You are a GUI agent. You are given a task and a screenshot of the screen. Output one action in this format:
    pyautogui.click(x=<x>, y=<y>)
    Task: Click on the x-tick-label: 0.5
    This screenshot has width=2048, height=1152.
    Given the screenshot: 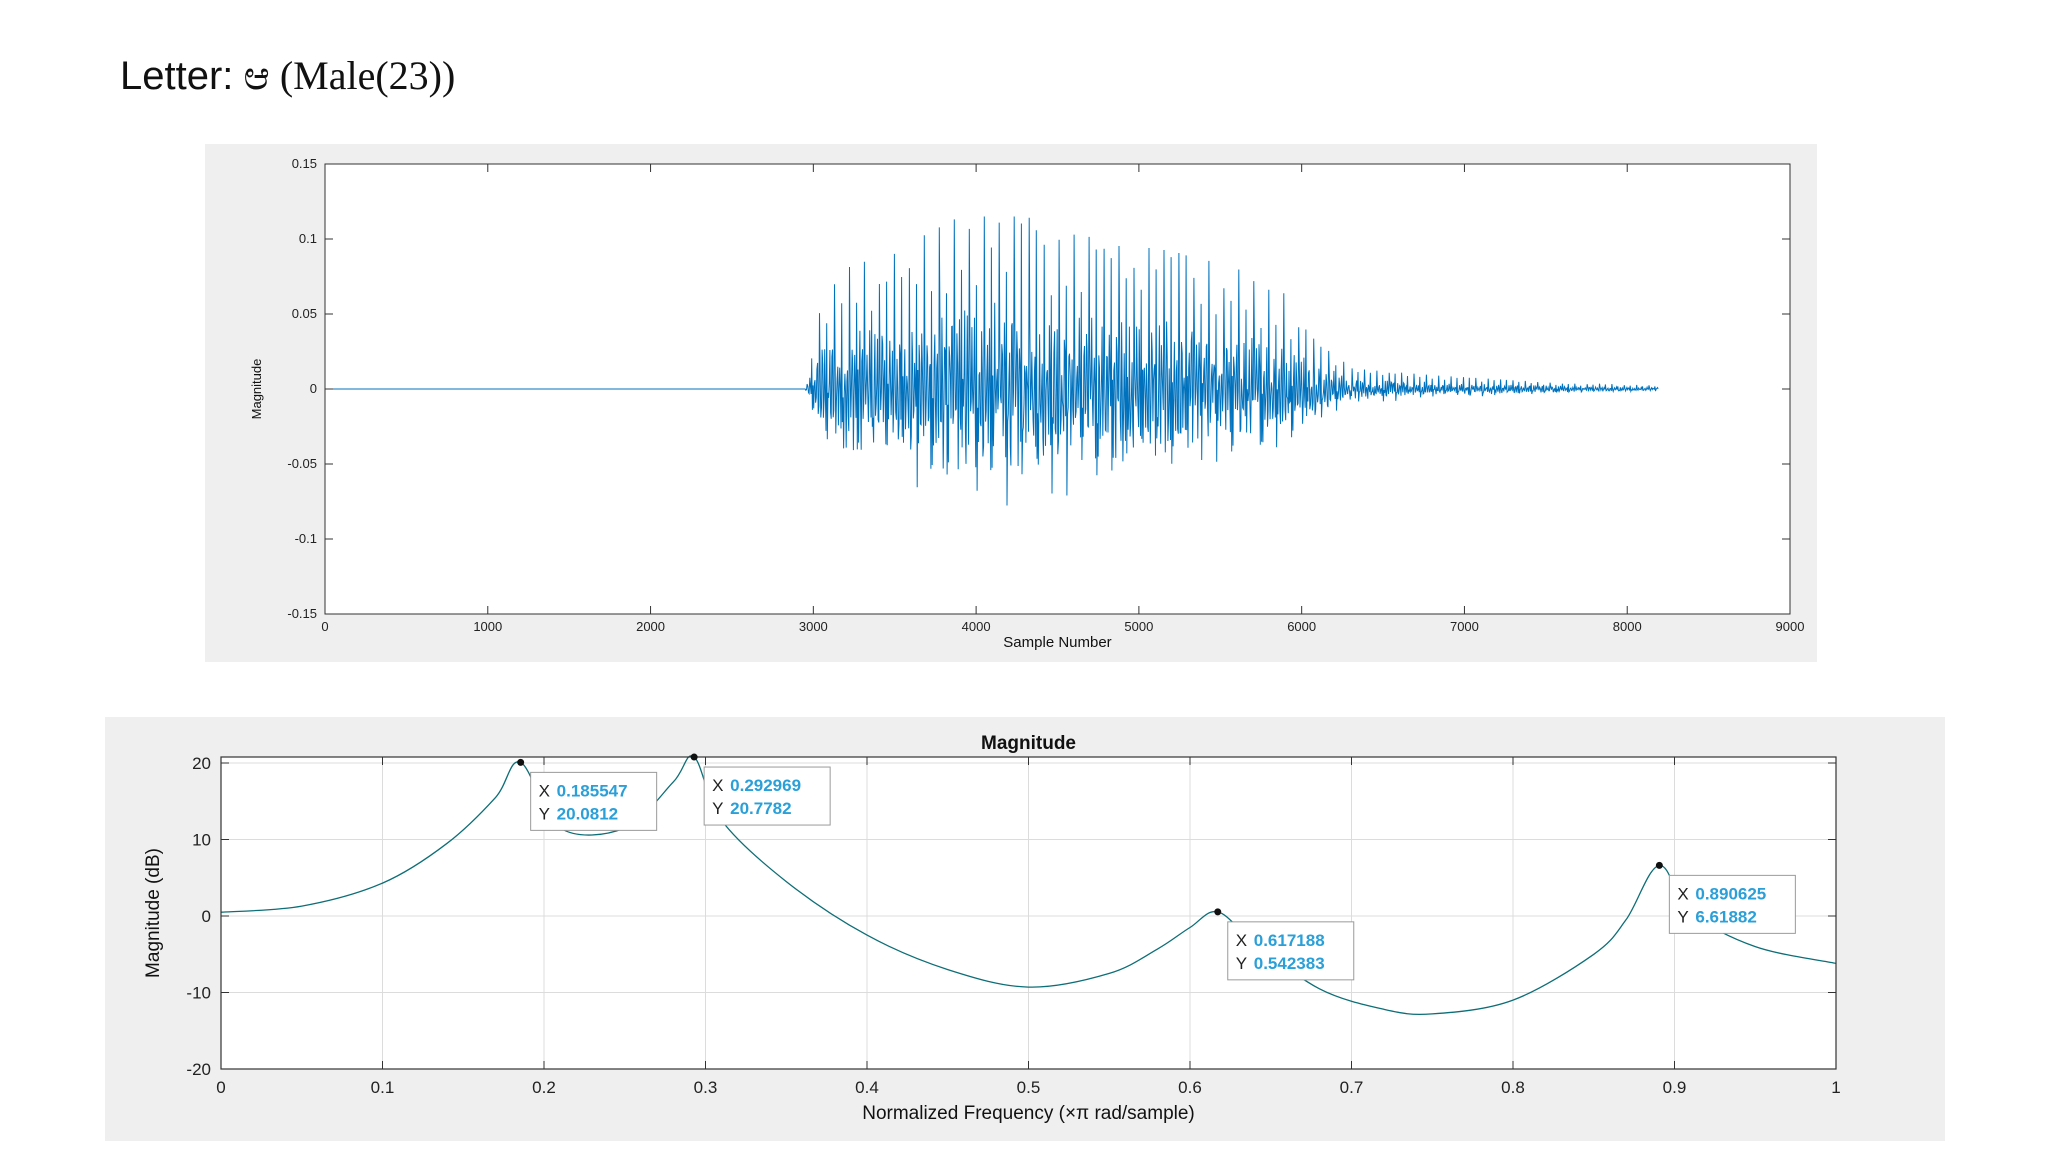 What is the action you would take?
    pyautogui.click(x=1029, y=1087)
    